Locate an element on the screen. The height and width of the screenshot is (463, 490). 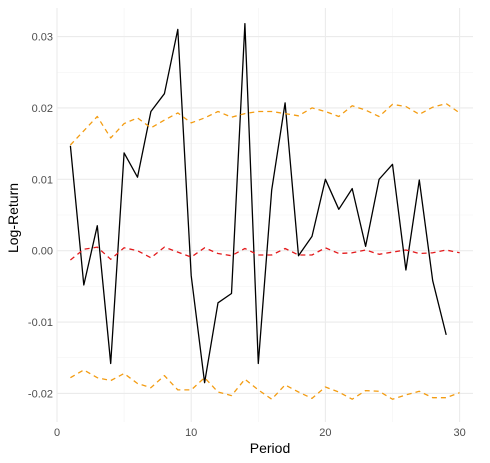
y-tick-label: 0.03 is located at coordinates (42, 38).